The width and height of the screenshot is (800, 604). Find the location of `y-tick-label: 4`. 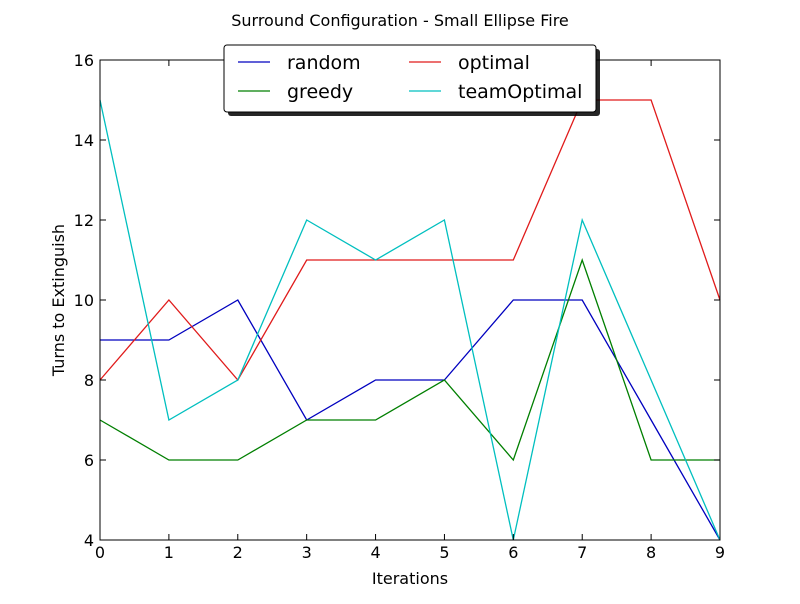

y-tick-label: 4 is located at coordinates (89, 540).